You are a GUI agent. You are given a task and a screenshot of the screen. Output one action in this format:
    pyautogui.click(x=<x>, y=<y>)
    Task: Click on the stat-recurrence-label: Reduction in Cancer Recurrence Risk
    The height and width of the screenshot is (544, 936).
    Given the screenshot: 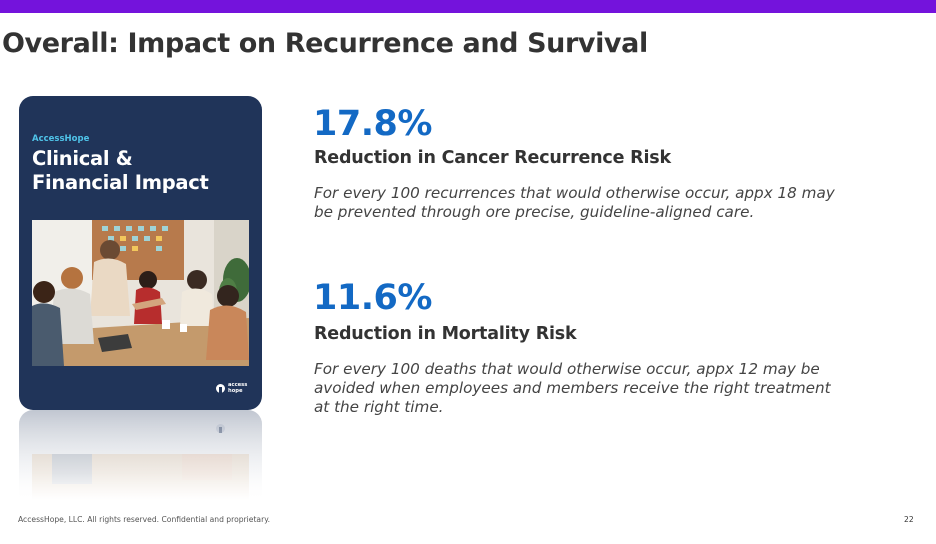 What is the action you would take?
    pyautogui.click(x=492, y=158)
    